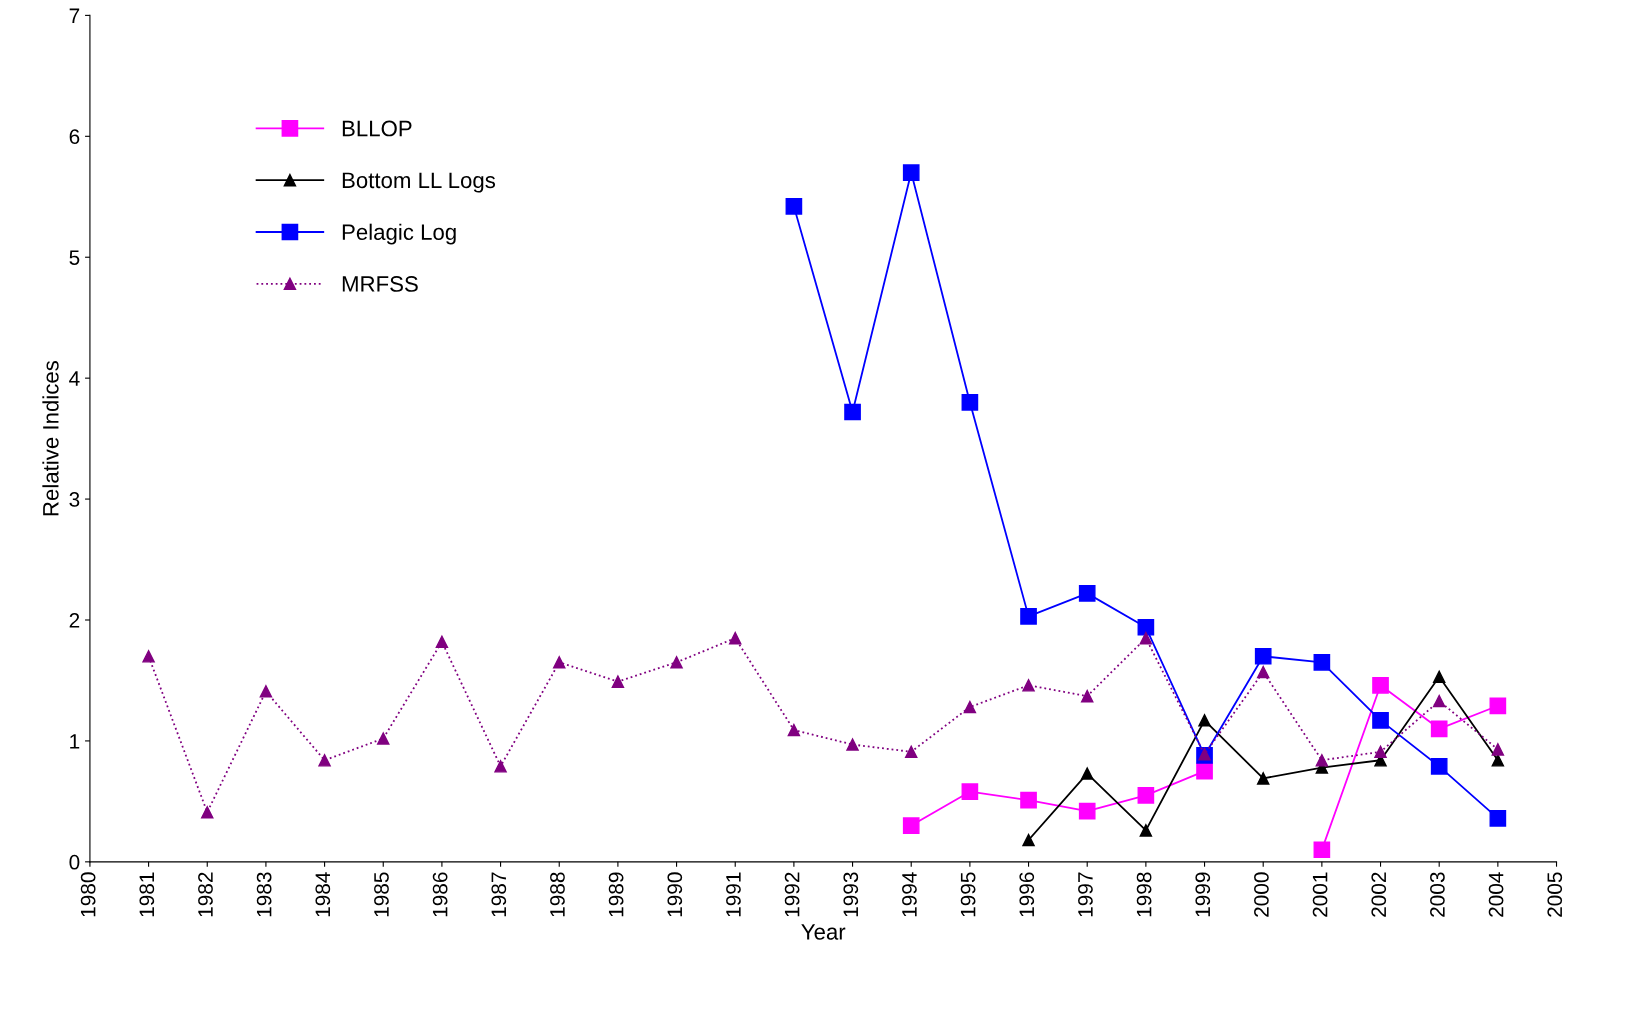 Image resolution: width=1635 pixels, height=1026 pixels. I want to click on x-tick-label: 1983, so click(264, 894).